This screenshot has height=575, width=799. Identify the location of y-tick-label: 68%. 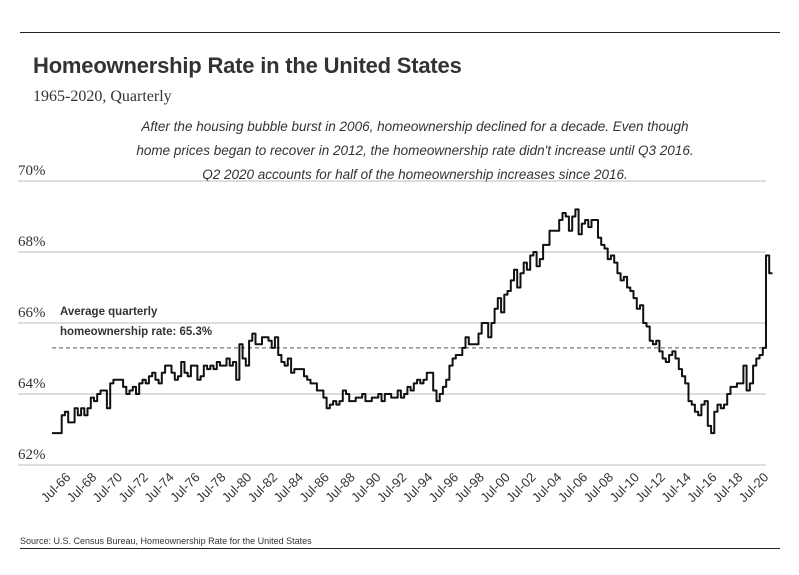
(32, 242).